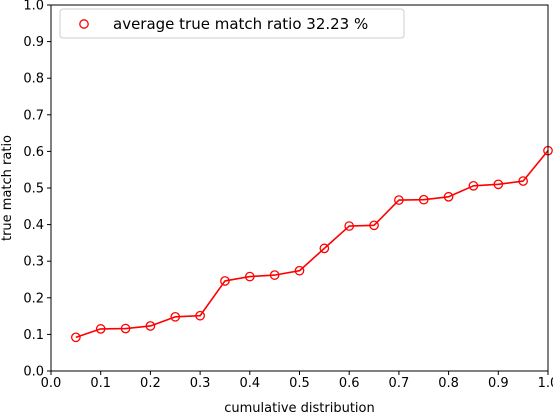 This screenshot has width=553, height=418. Describe the element at coordinates (100, 383) in the screenshot. I see `x-tick-label: 0.1` at that location.